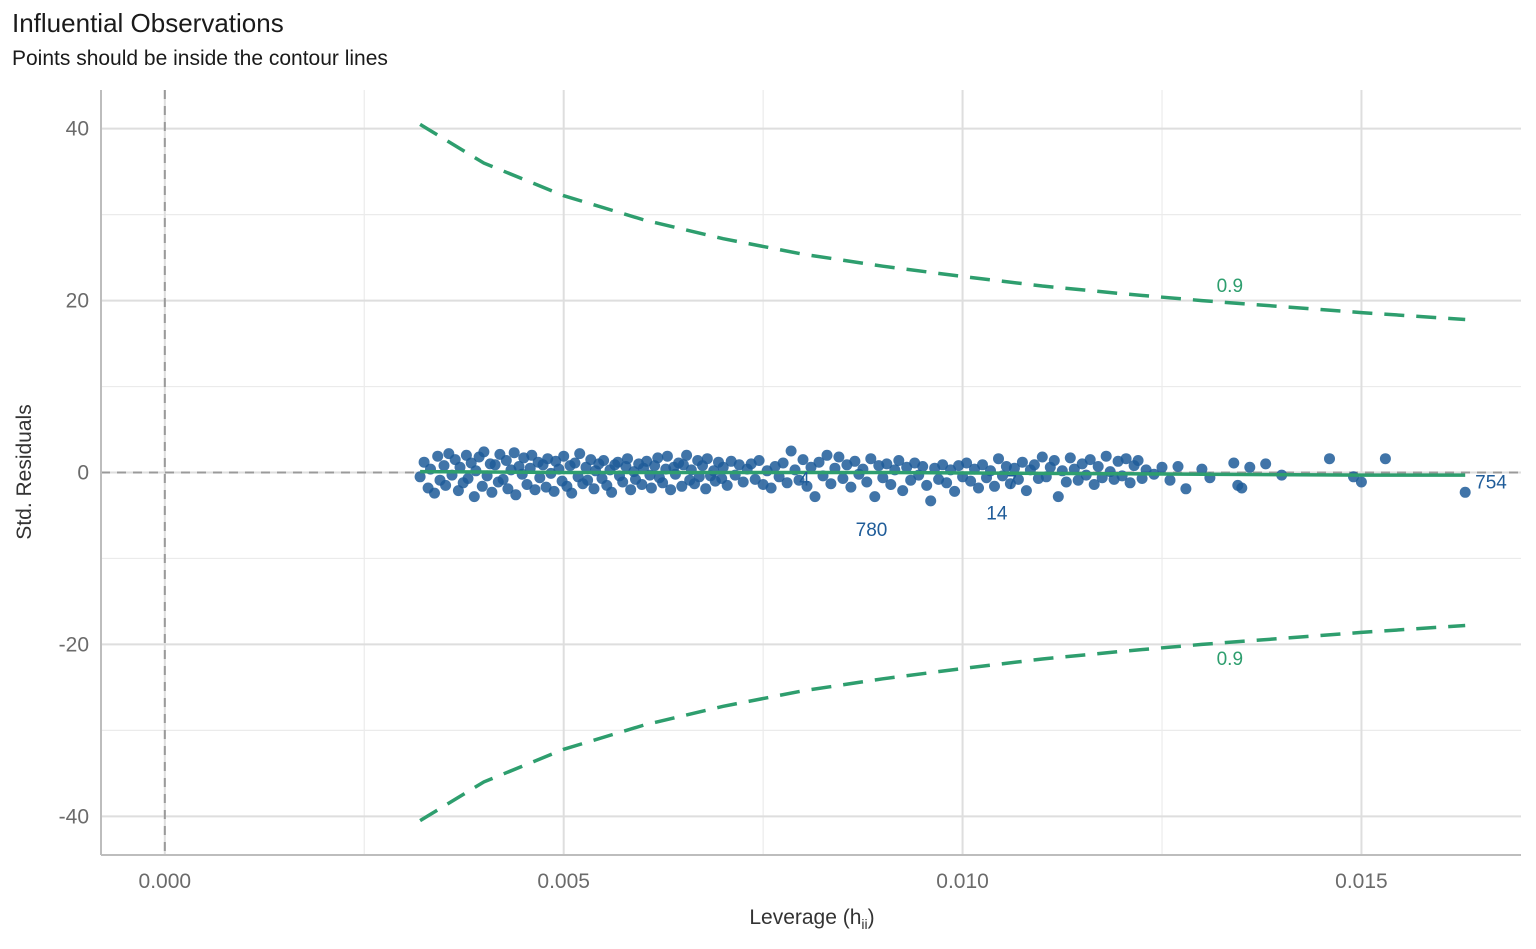  I want to click on x-tick-label: 0.005, so click(563, 881).